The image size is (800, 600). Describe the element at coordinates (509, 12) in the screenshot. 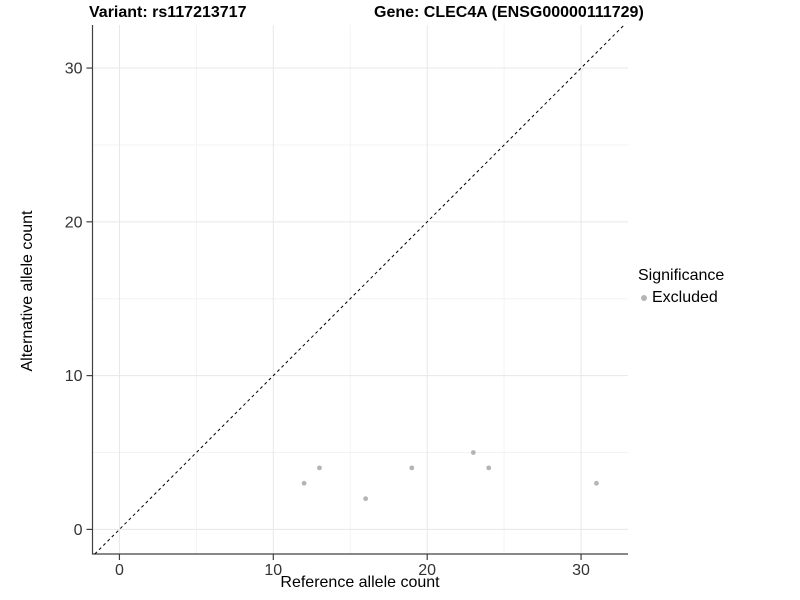

I see `gene-title: Gene: CLEC4A (ENSG00000111729)` at that location.